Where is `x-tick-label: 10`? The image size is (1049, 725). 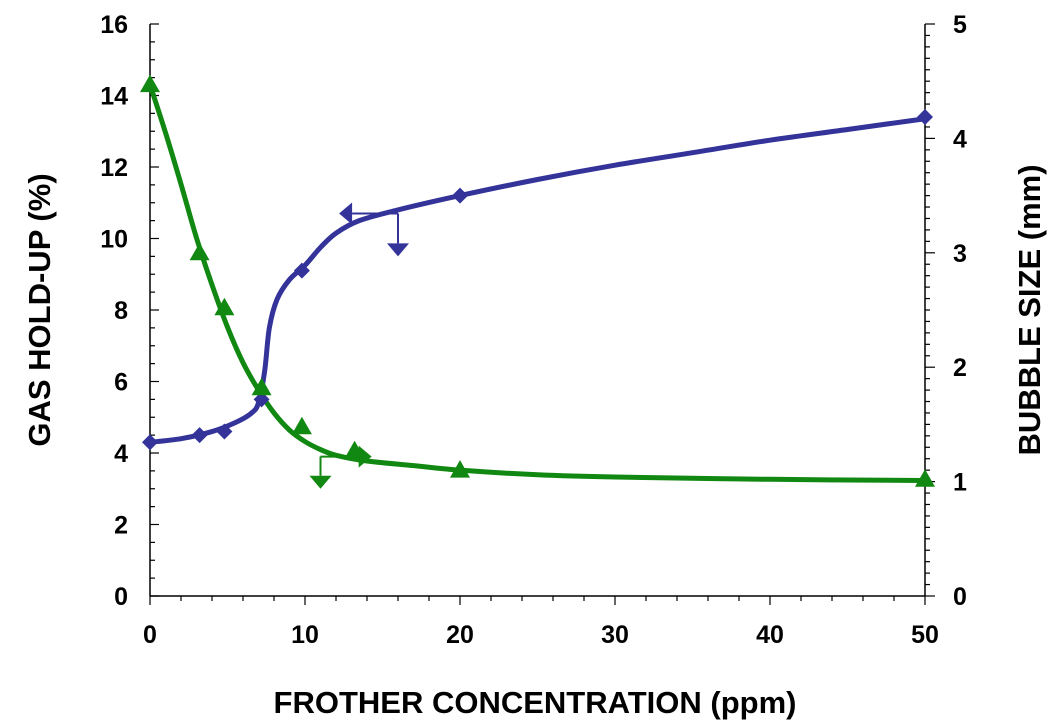
x-tick-label: 10 is located at coordinates (305, 635).